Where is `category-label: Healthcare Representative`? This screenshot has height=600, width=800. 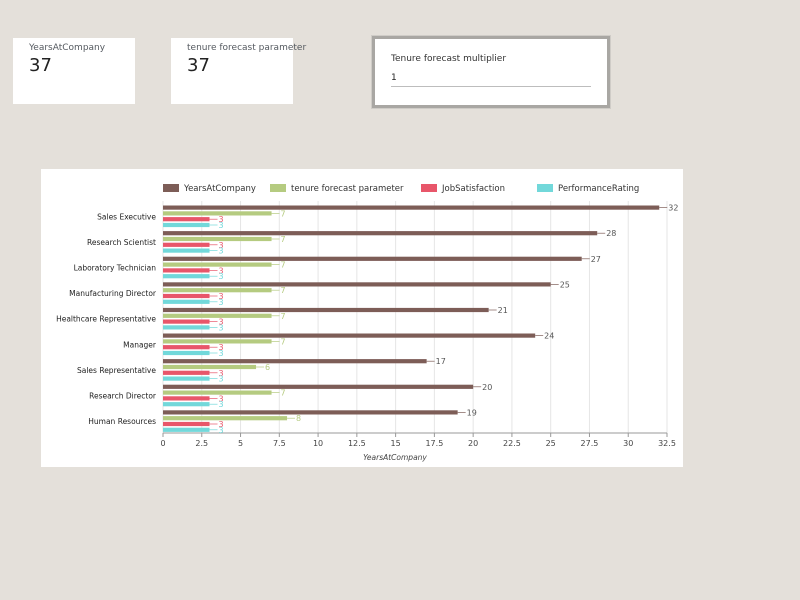
category-label: Healthcare Representative is located at coordinates (106, 319).